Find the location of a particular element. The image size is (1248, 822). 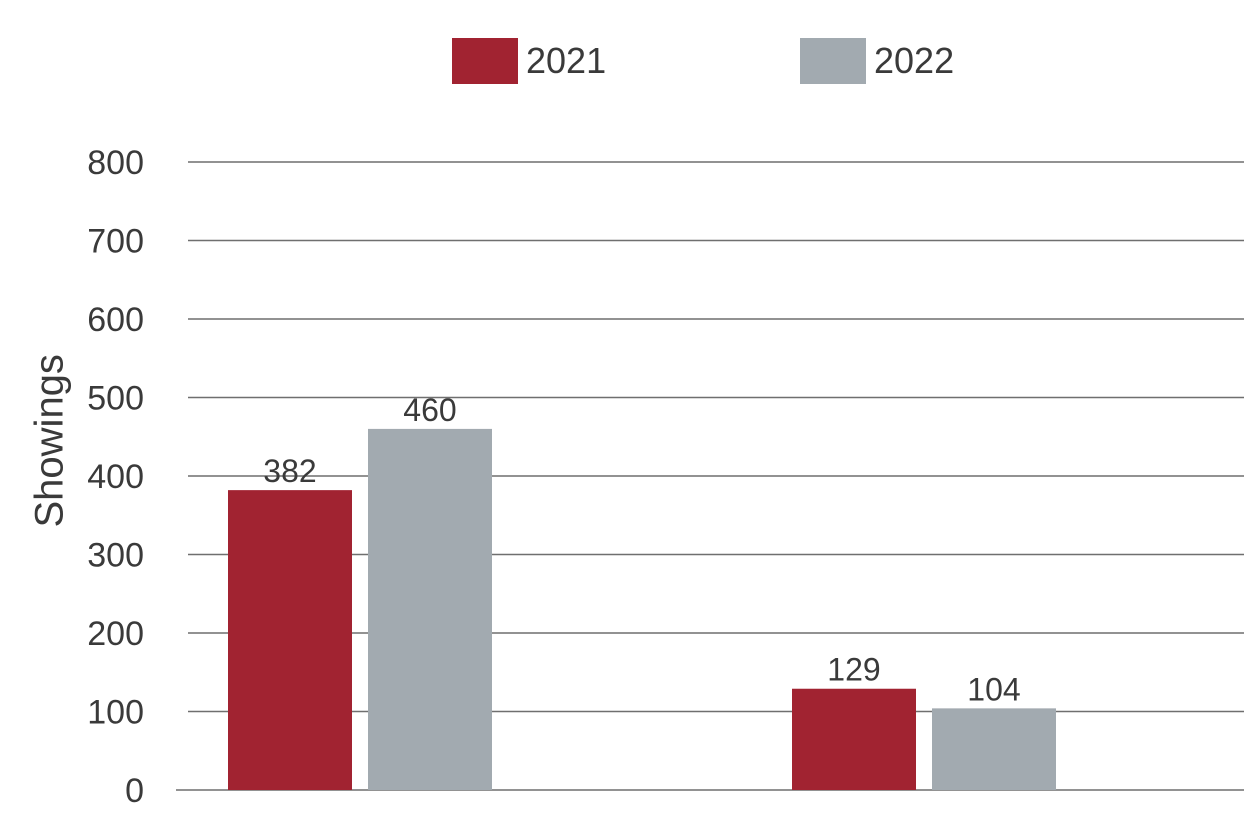

y-tick-label: 800 is located at coordinates (115, 163).